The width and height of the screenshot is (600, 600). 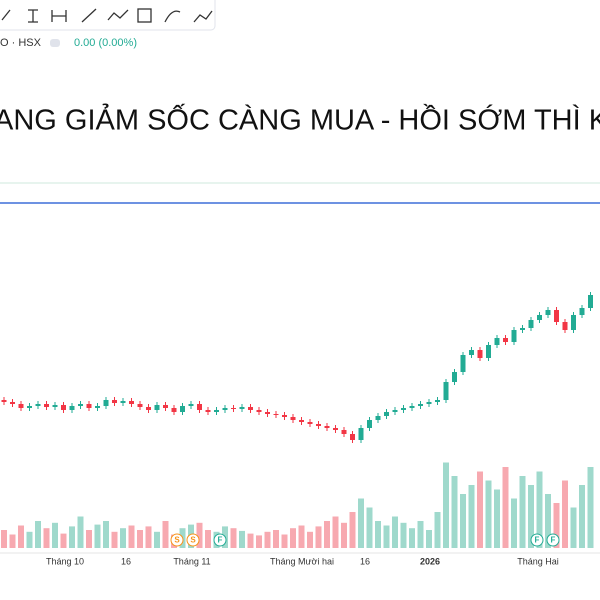 What do you see at coordinates (55, 43) in the screenshot?
I see `collapse-button` at bounding box center [55, 43].